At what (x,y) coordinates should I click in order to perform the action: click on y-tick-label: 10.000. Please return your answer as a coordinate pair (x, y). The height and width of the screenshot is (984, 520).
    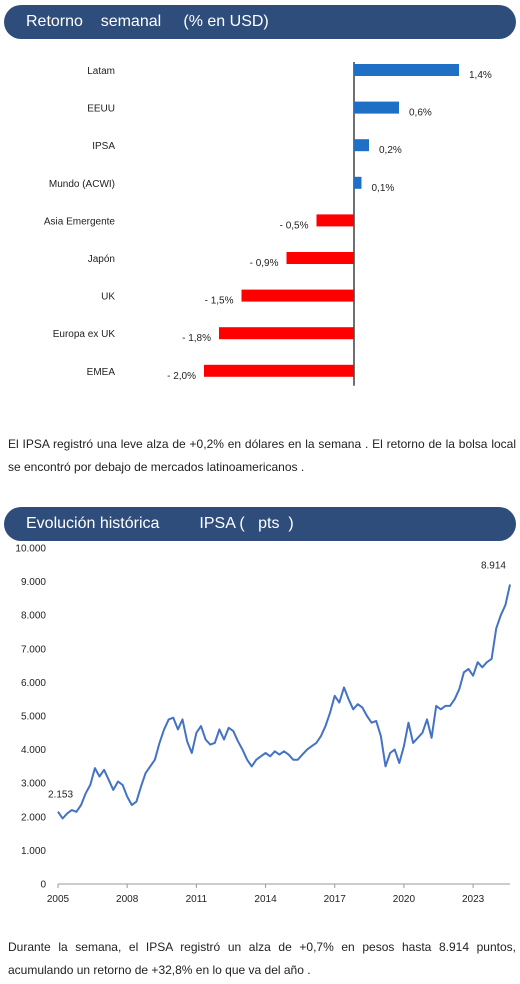
    Looking at the image, I should click on (30, 549).